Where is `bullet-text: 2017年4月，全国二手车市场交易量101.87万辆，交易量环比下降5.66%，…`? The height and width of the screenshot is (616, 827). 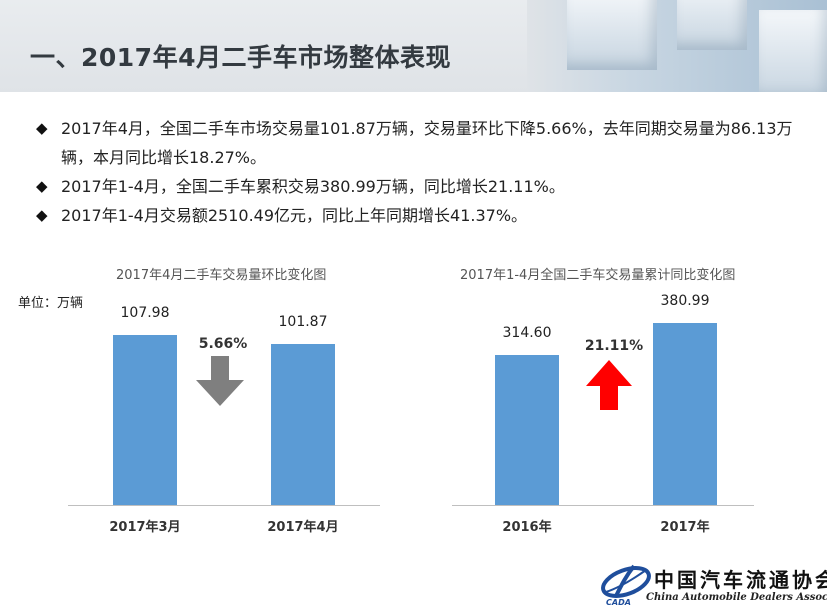
bullet-text: 2017年4月，全国二手车市场交易量101.87万辆，交易量环比下降5.66%，… is located at coordinates (427, 143).